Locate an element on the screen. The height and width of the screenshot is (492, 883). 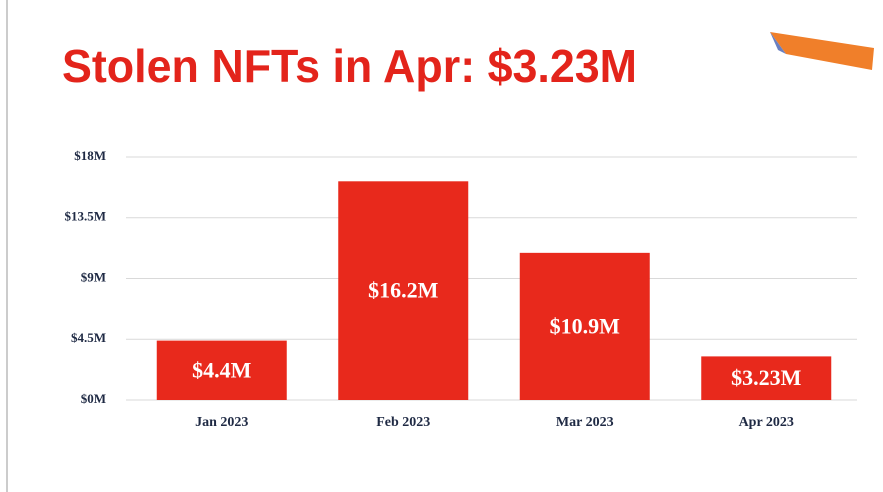
value-label: $10.9M is located at coordinates (585, 325).